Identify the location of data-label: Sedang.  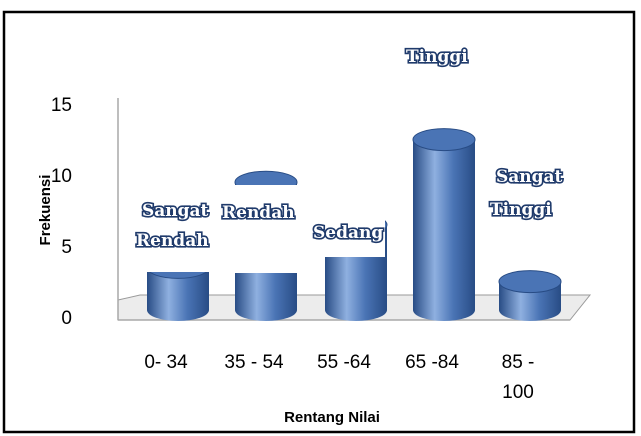
(348, 233).